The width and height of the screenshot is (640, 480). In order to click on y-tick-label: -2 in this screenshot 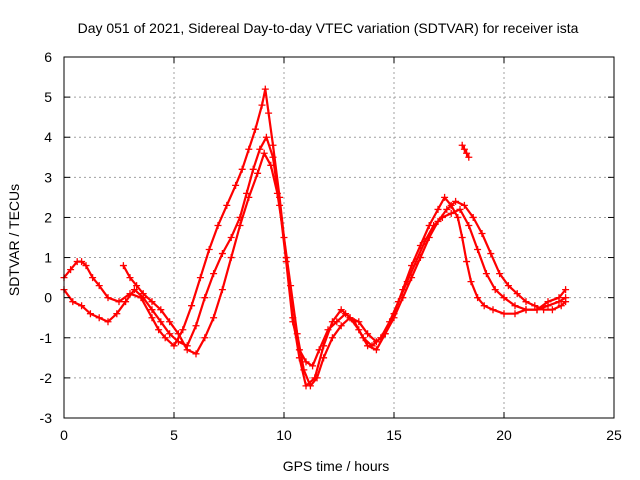, I will do `click(46, 378)`.